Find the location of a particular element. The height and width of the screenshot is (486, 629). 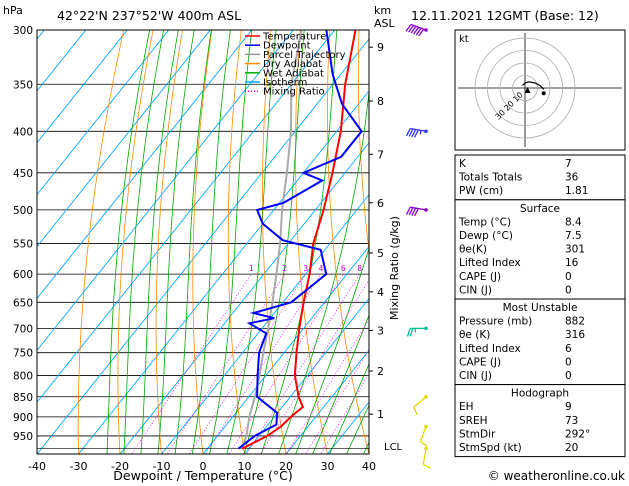

datetime-title: 12.11.2021 12GMT (Base: 12) is located at coordinates (505, 15).